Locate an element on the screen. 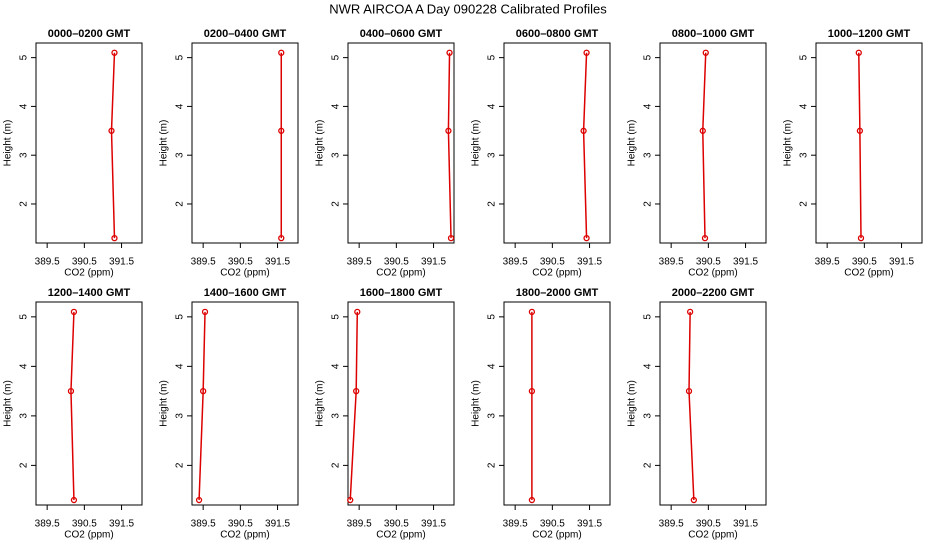 The width and height of the screenshot is (936, 540). panel-title: 1800–2000 GMT is located at coordinates (557, 293).